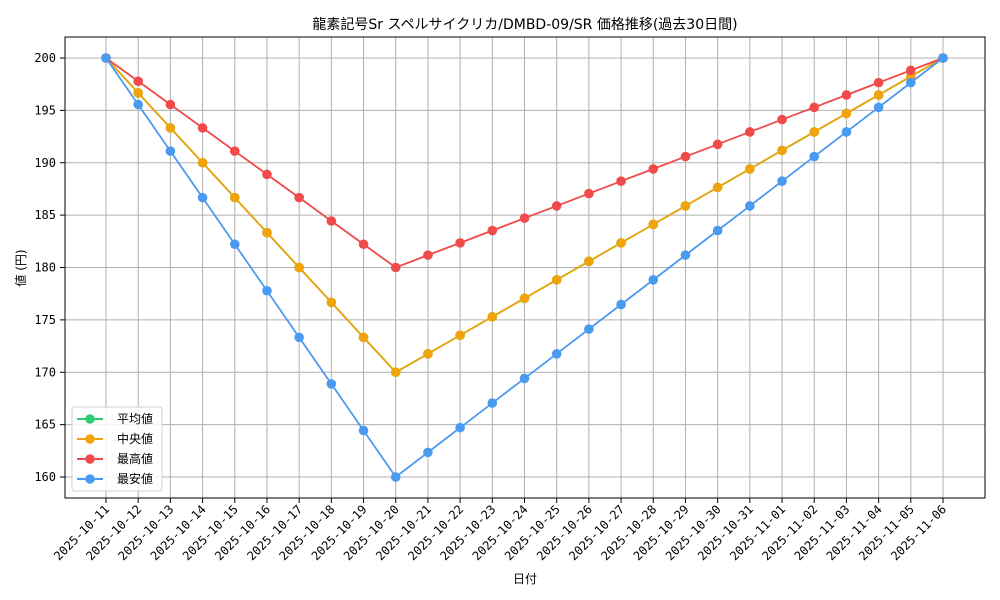  I want to click on legend-item: 中央値, so click(115, 438).